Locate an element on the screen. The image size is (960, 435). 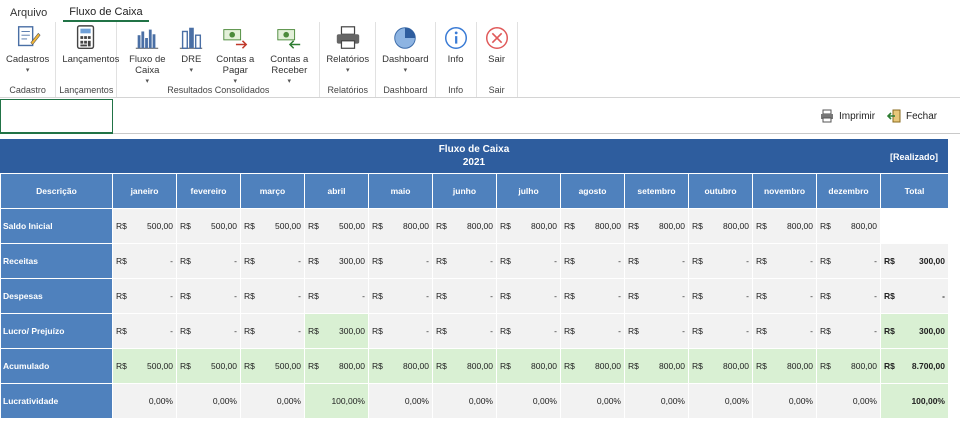
name-box is located at coordinates (56, 116).